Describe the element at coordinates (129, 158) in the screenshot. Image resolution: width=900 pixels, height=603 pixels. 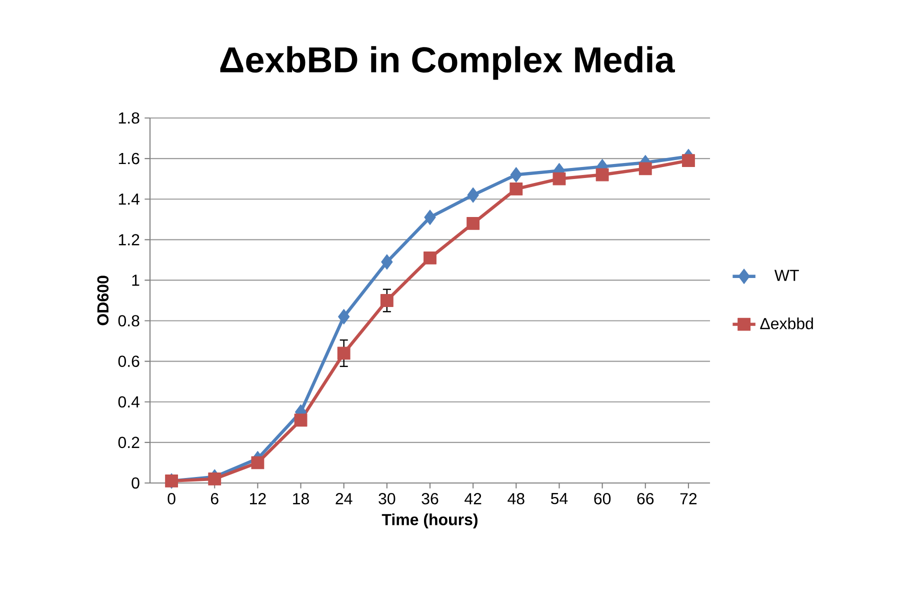
I see `y-tick-label: 1.6` at that location.